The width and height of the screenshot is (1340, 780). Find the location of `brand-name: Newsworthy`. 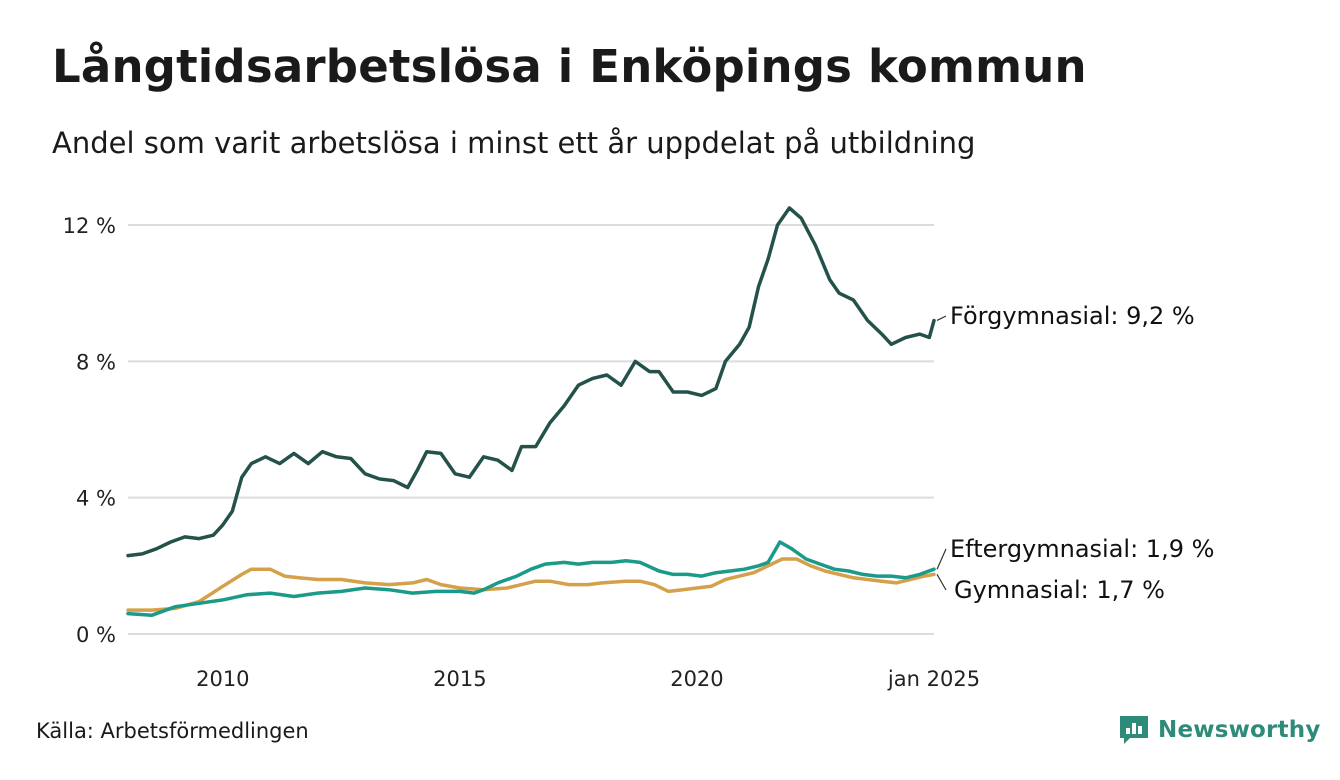

brand-name: Newsworthy is located at coordinates (1239, 730).